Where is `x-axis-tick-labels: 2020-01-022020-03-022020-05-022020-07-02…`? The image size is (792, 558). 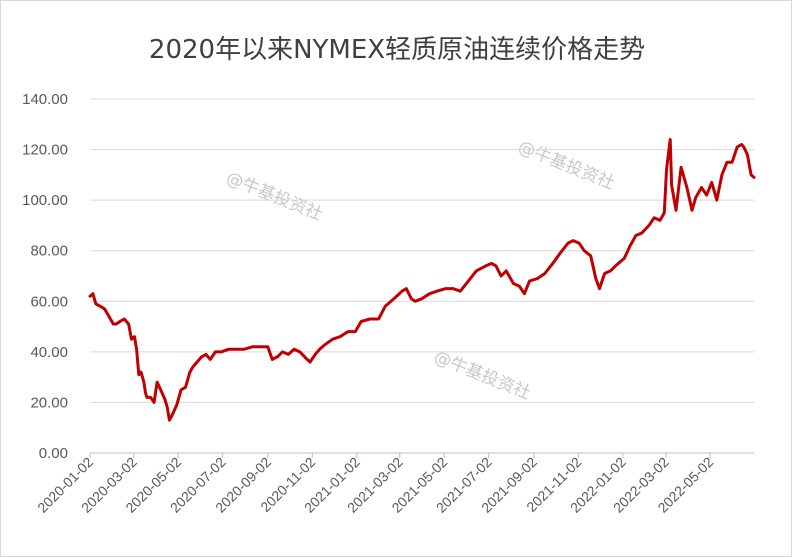 x-axis-tick-labels: 2020-01-022020-03-022020-05-022020-07-02… is located at coordinates (375, 484).